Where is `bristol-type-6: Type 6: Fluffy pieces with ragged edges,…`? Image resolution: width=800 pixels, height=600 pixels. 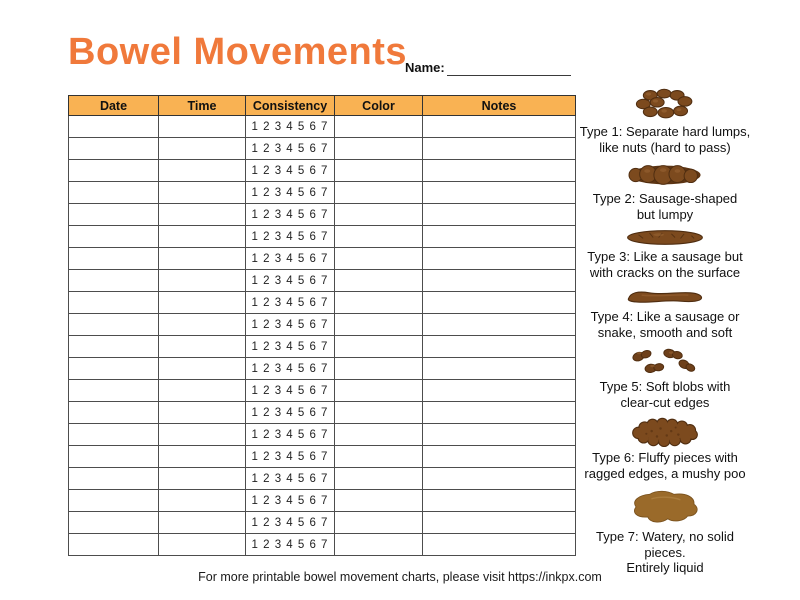
bristol-type-6: Type 6: Fluffy pieces with ragged edges,… is located at coordinates (665, 449).